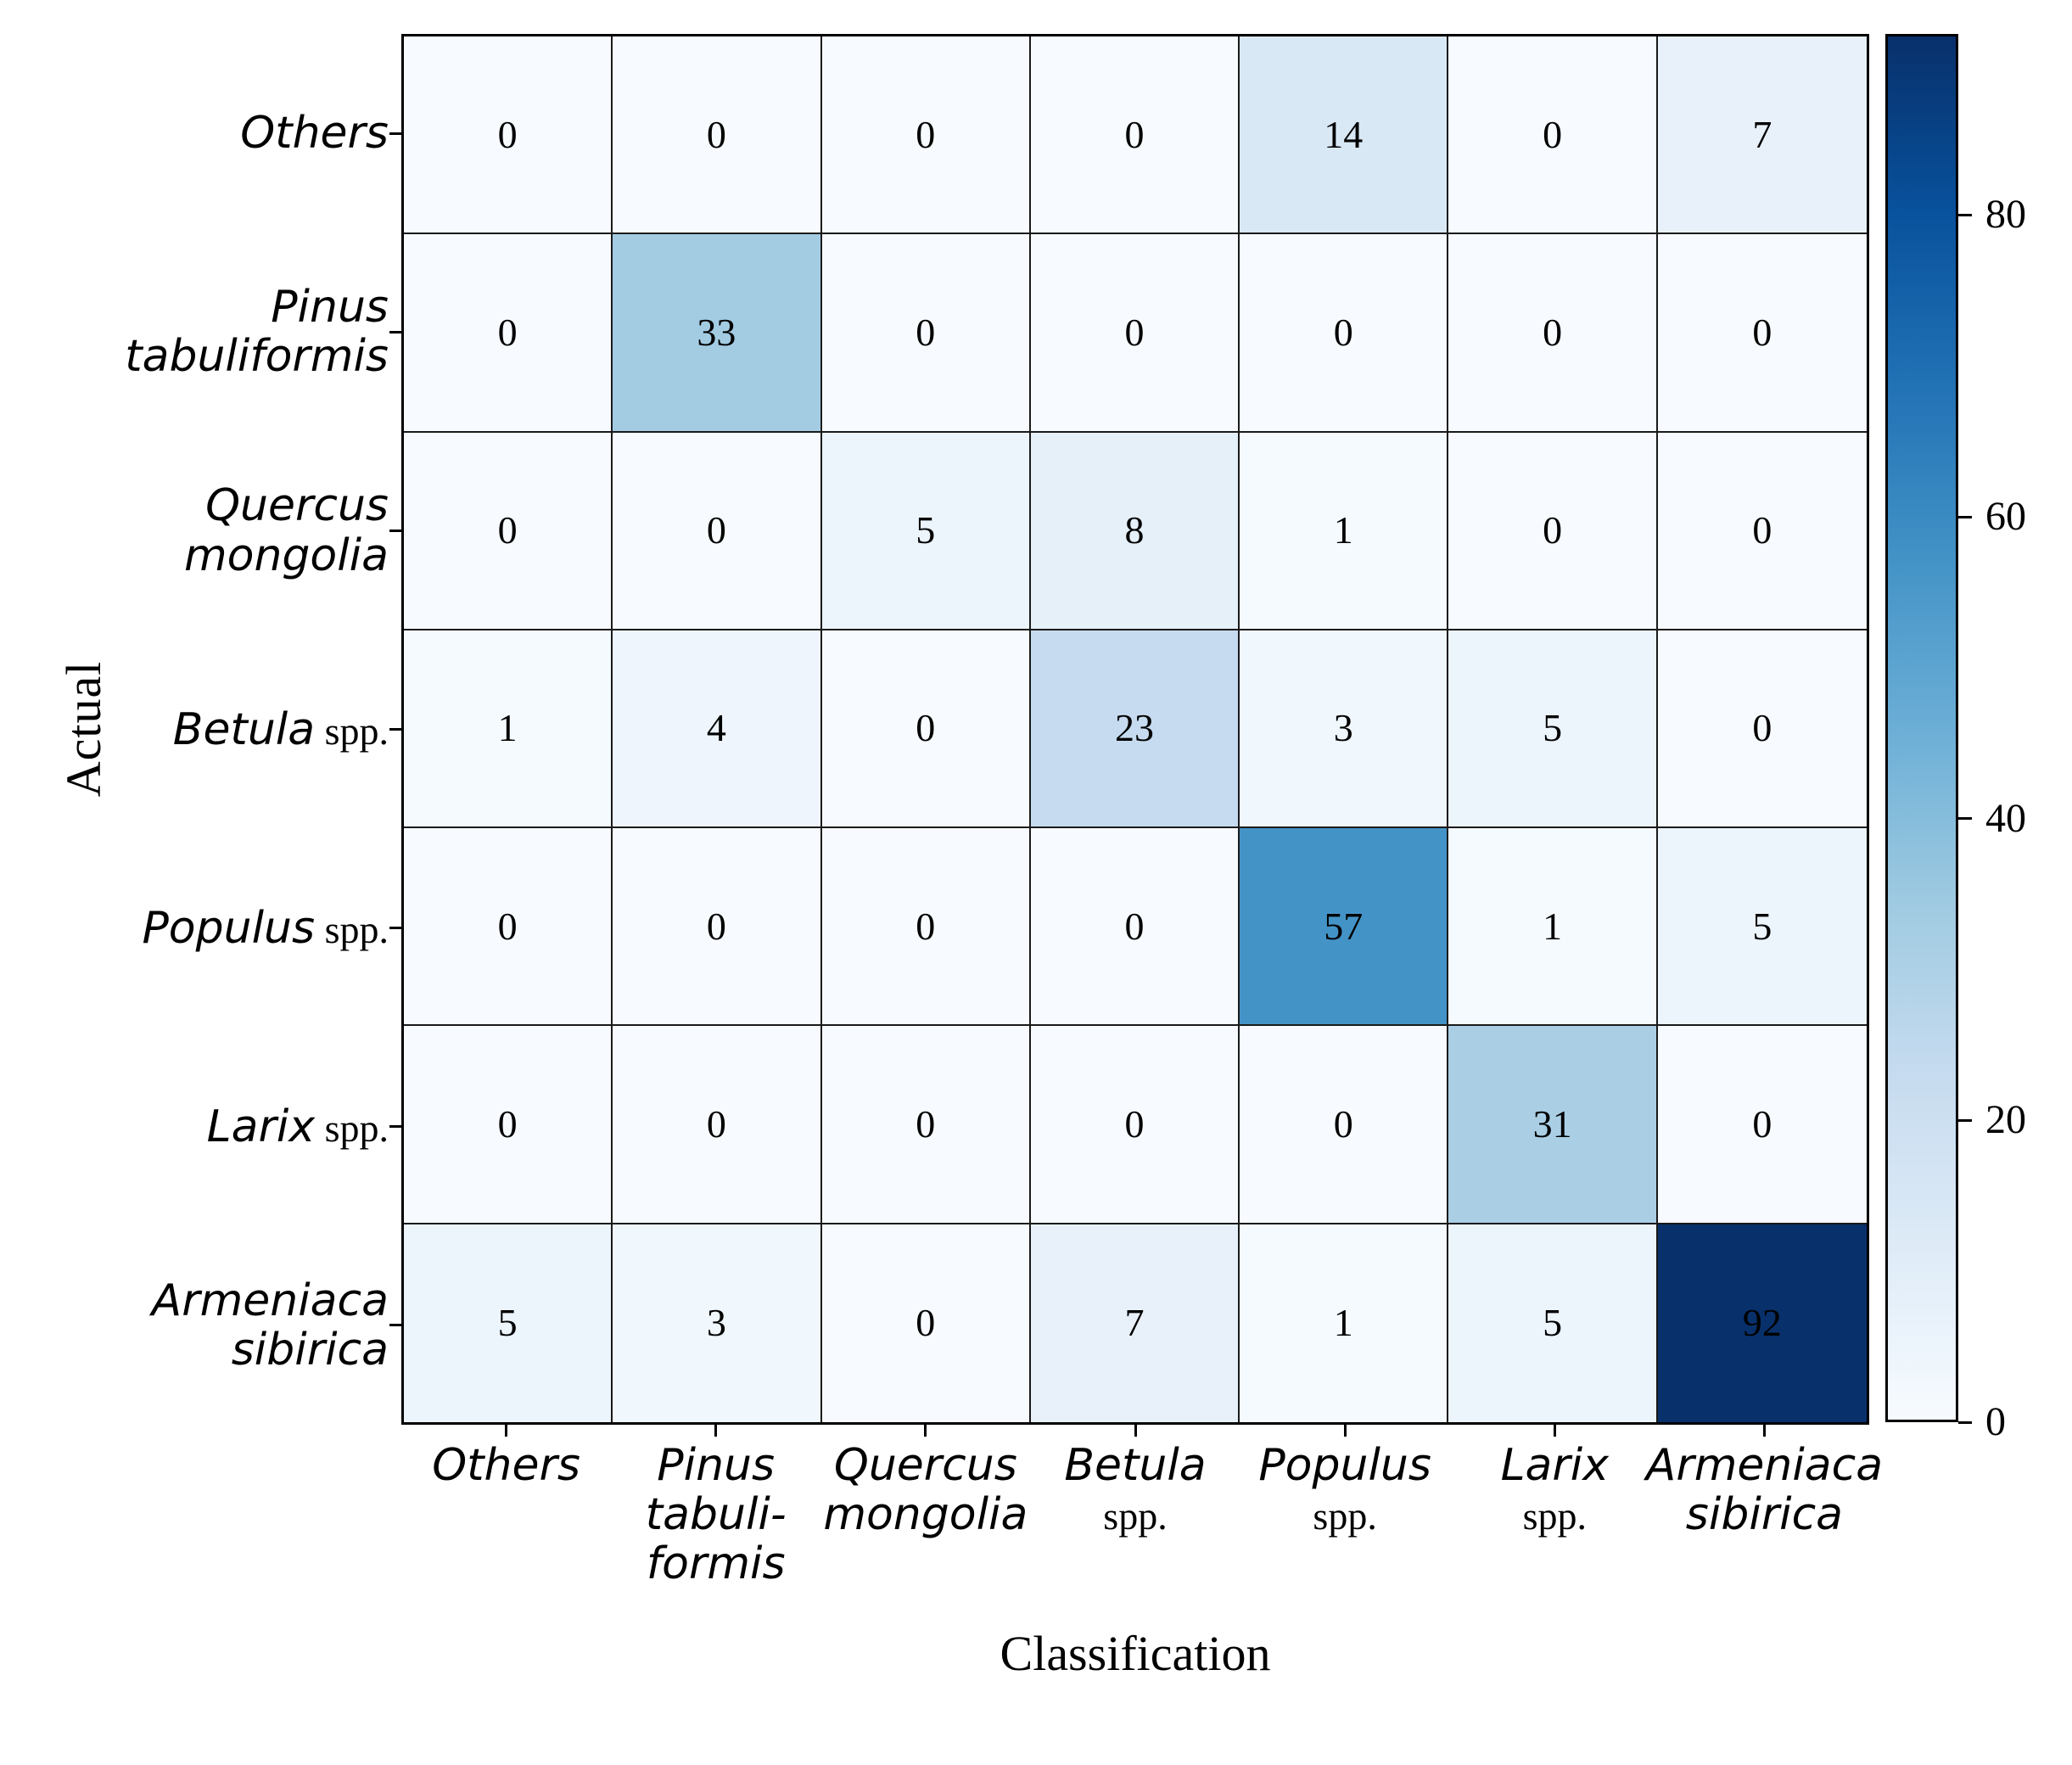 Image resolution: width=2072 pixels, height=1765 pixels. I want to click on colorbar, so click(1921, 728).